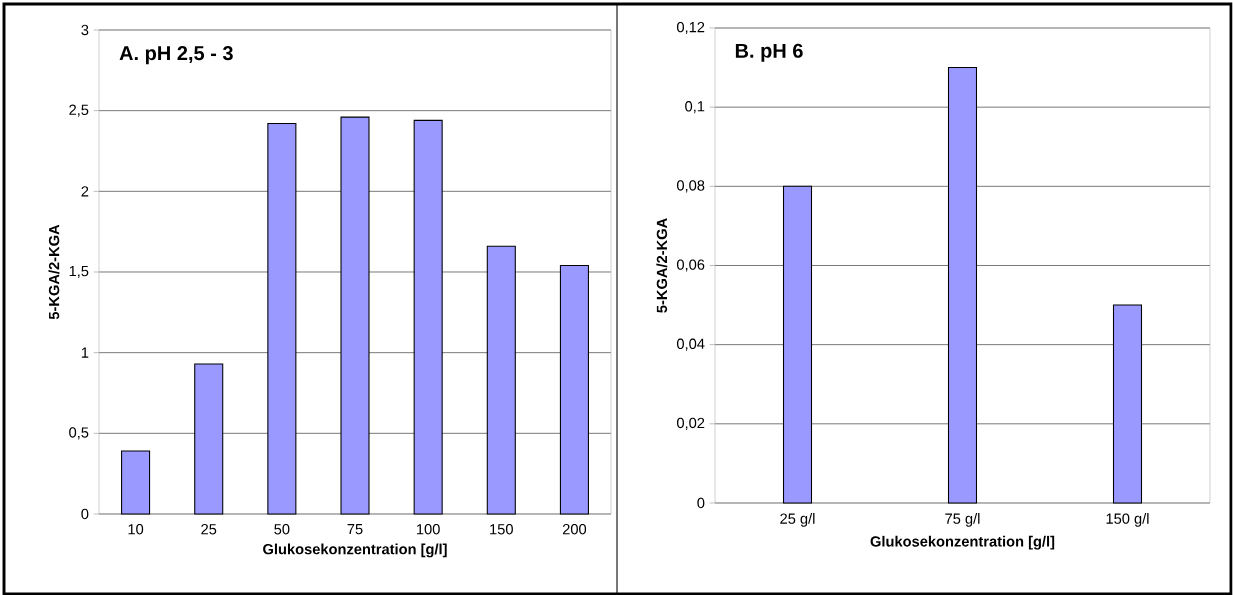 Image resolution: width=1233 pixels, height=595 pixels. I want to click on y-tick-label: 0,02, so click(690, 423).